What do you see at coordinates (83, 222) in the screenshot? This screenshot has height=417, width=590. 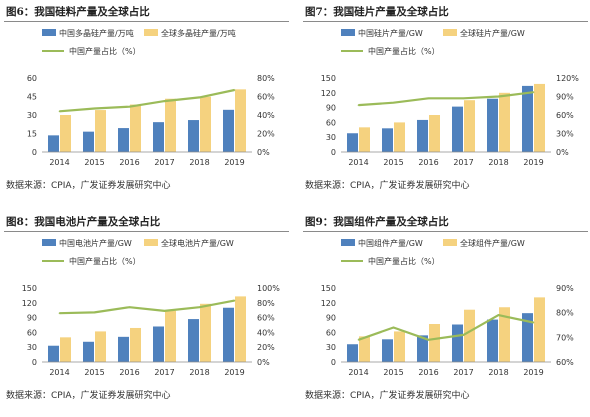 I see `figure-title: 图8：我国电池片产量及全球占比` at bounding box center [83, 222].